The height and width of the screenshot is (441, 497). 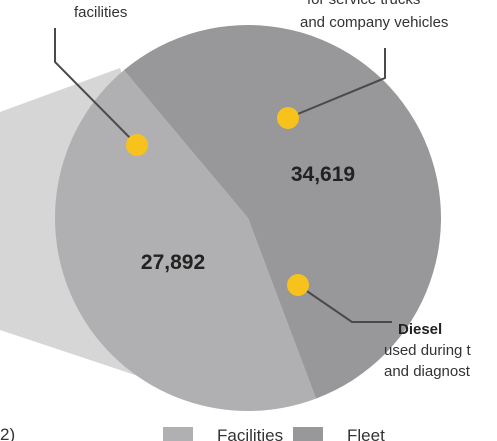 I want to click on annotation-title: Diesel, so click(x=420, y=329).